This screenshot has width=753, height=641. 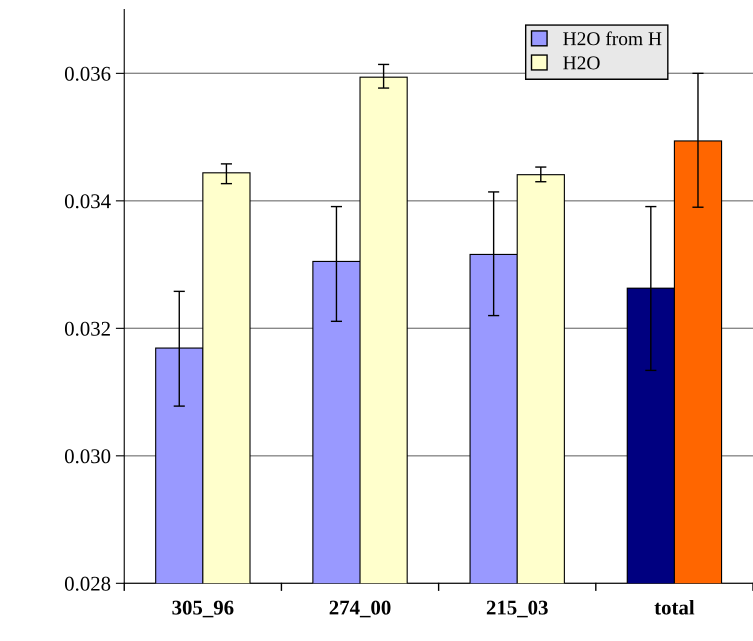 What do you see at coordinates (87, 201) in the screenshot?
I see `y-tick-label: 0.034` at bounding box center [87, 201].